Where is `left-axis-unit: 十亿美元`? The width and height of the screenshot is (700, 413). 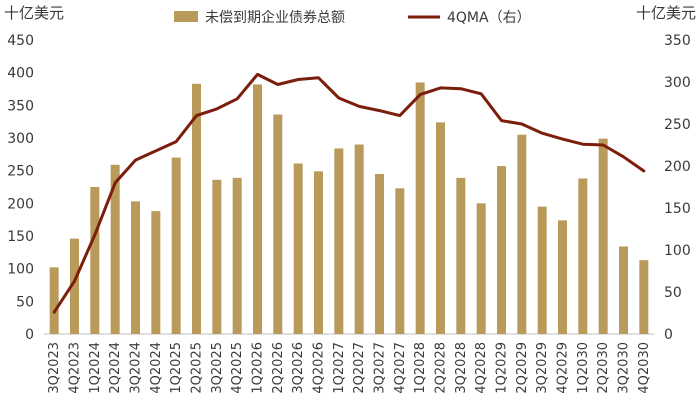 left-axis-unit: 十亿美元 is located at coordinates (34, 13).